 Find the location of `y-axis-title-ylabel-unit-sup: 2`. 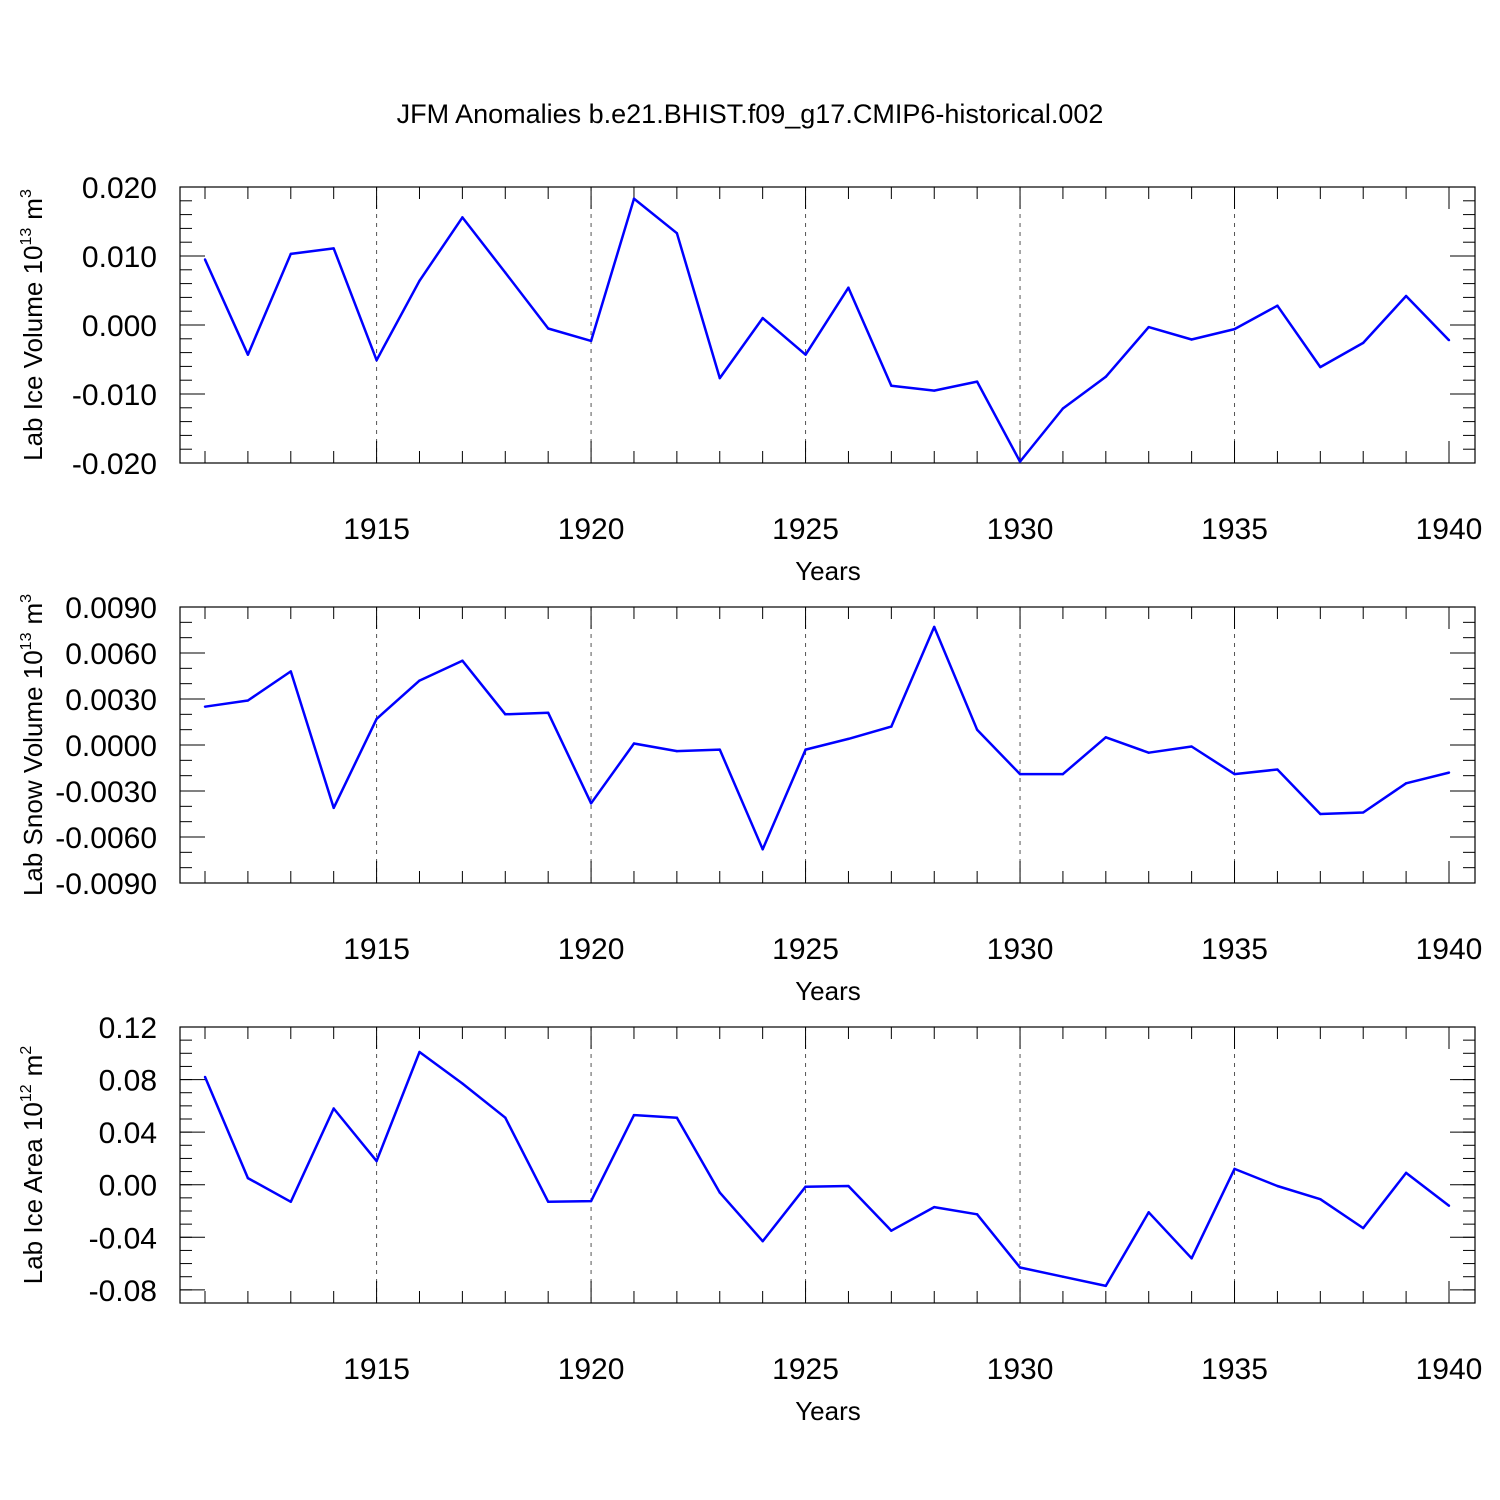

y-axis-title-ylabel-unit-sup: 2 is located at coordinates (26, 1050).